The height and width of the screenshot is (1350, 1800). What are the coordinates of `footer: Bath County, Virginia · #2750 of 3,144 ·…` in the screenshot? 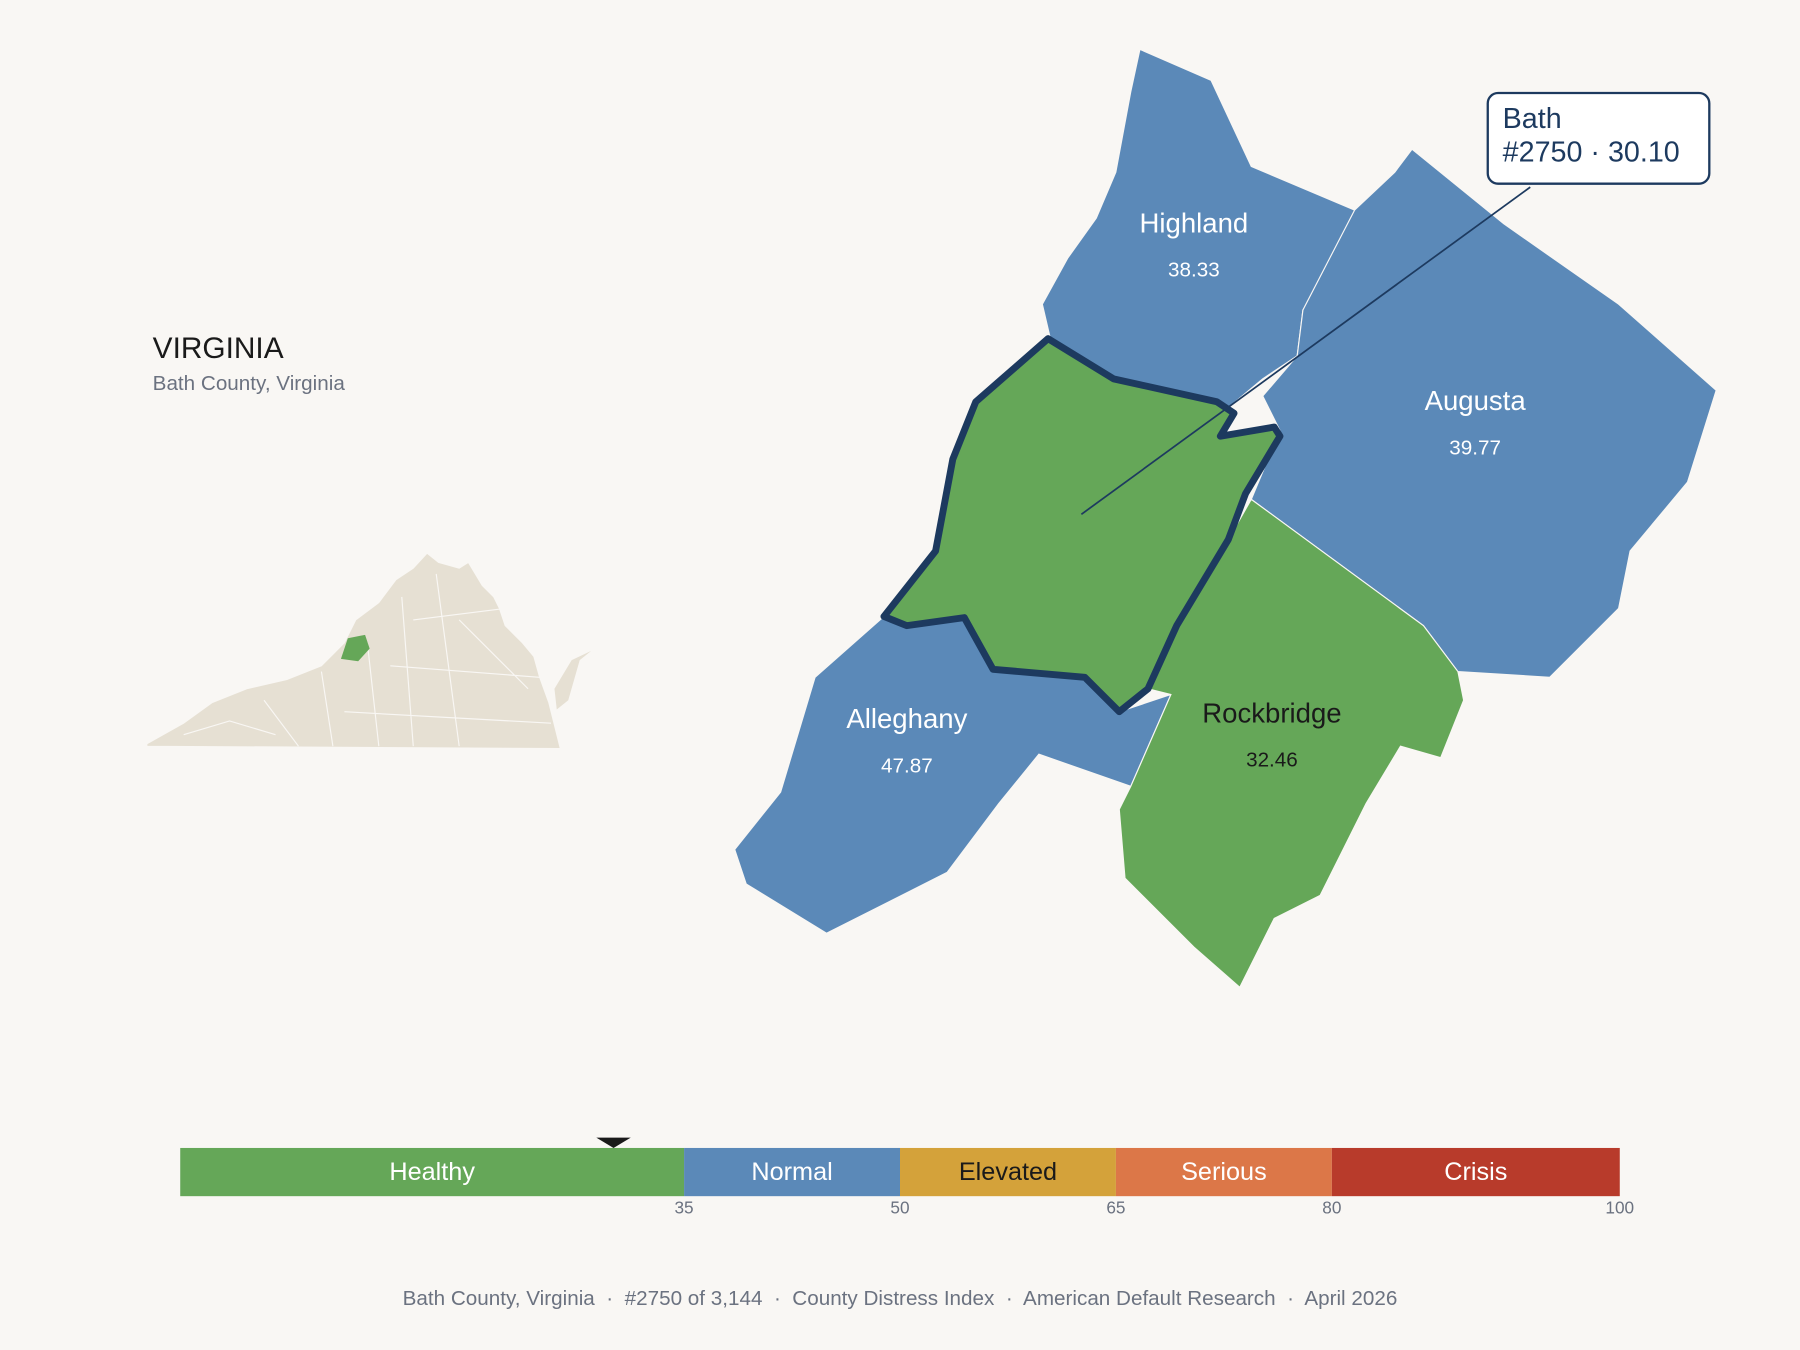 It's located at (900, 1298).